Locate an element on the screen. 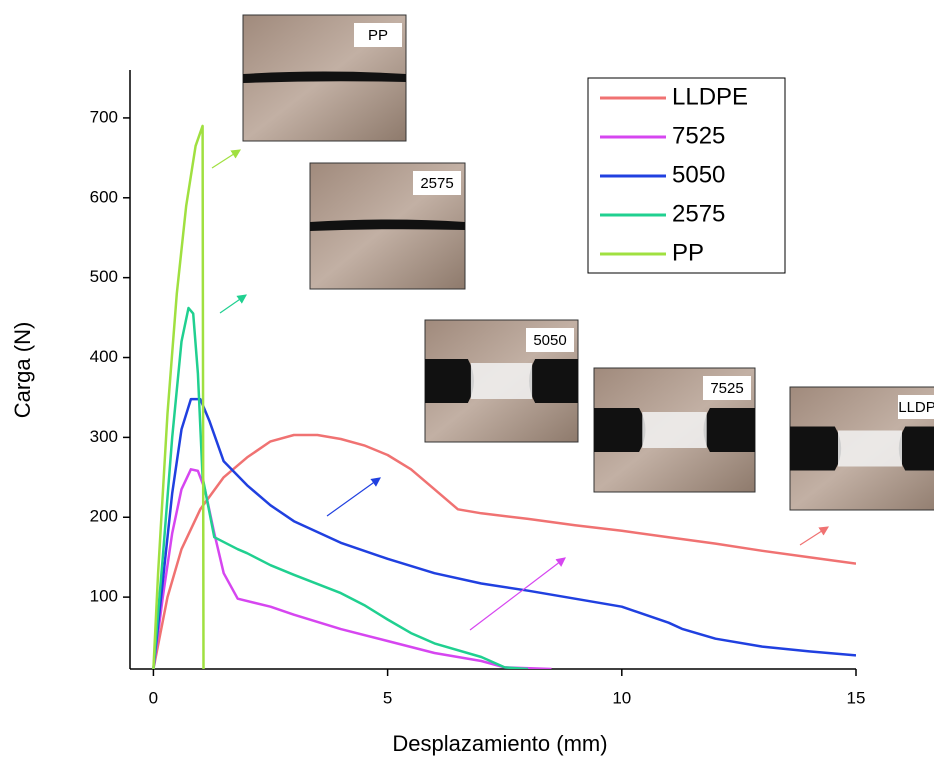  inset-label: 2575 is located at coordinates (436, 183).